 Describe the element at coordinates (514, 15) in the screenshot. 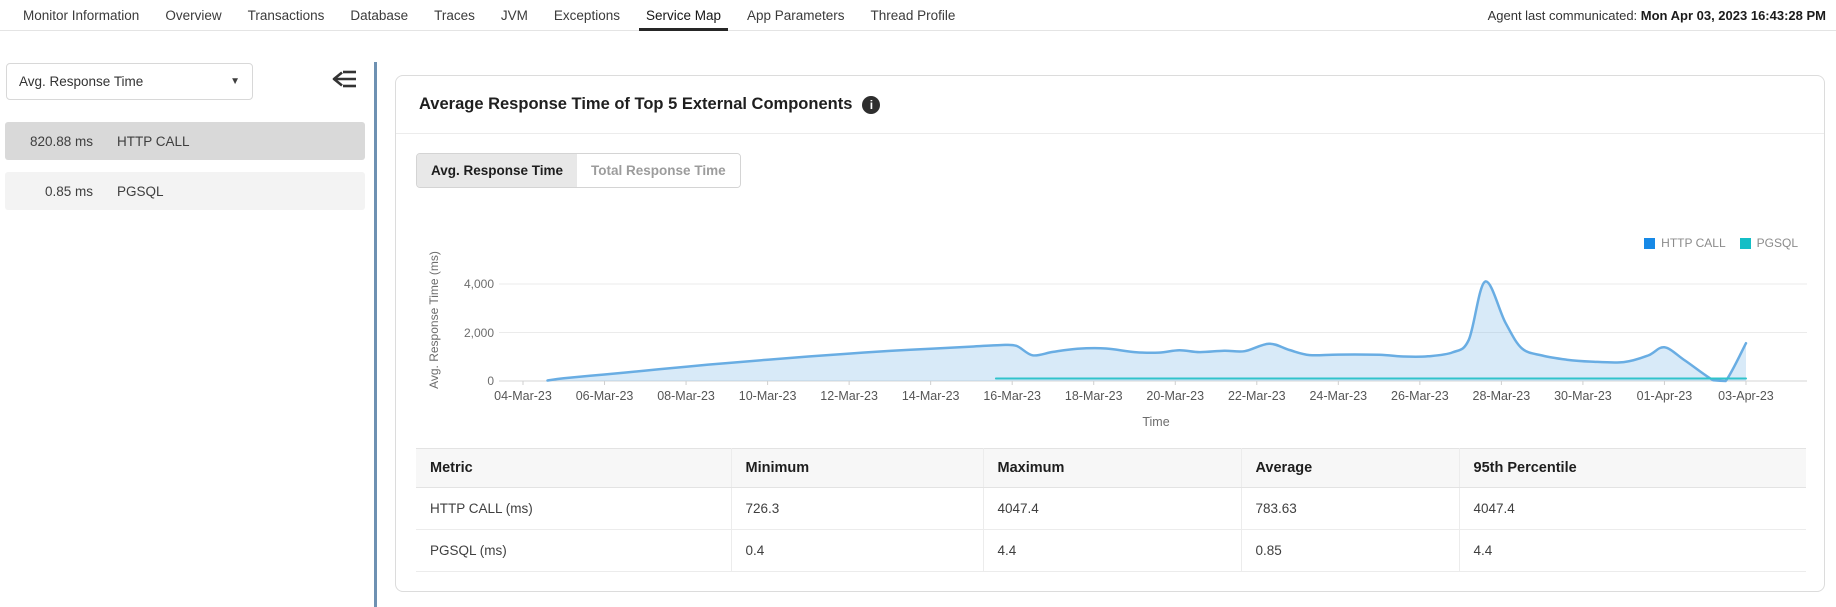

I see `nav-tab-jvm: JVM` at that location.